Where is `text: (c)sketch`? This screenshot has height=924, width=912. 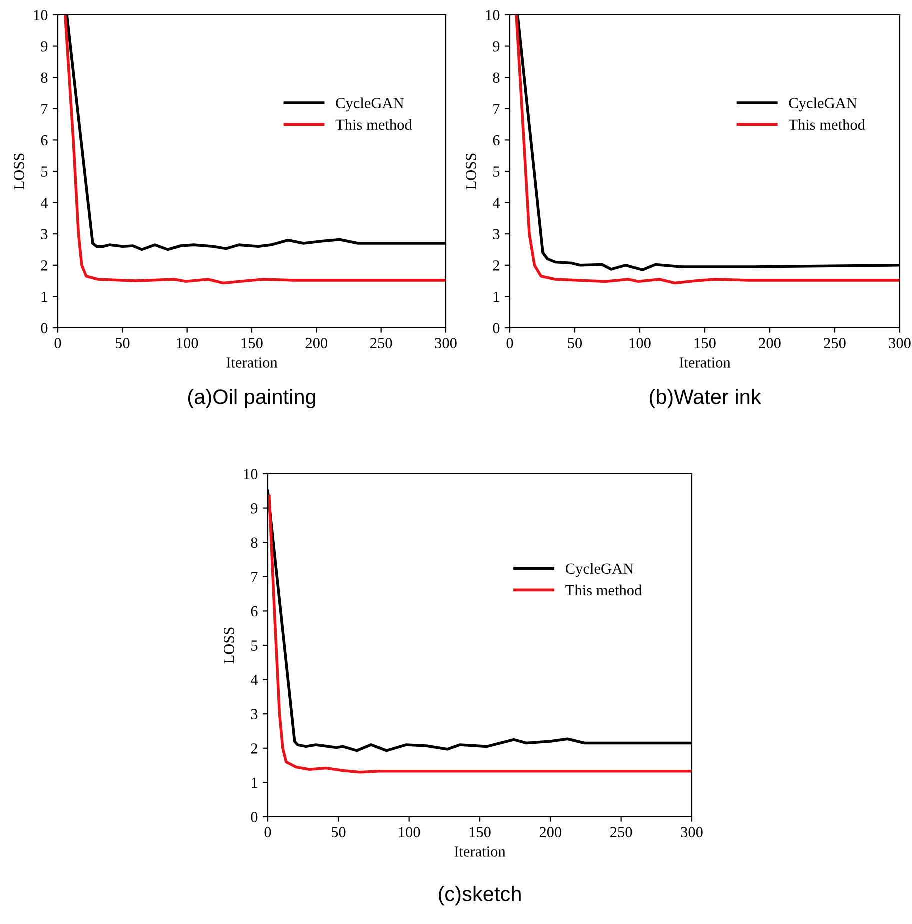
text: (c)sketch is located at coordinates (480, 896).